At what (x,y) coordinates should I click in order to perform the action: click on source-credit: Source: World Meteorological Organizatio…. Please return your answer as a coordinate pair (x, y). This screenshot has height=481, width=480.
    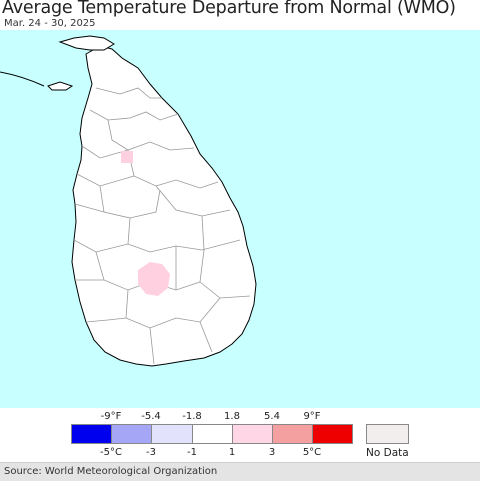
    Looking at the image, I should click on (111, 471).